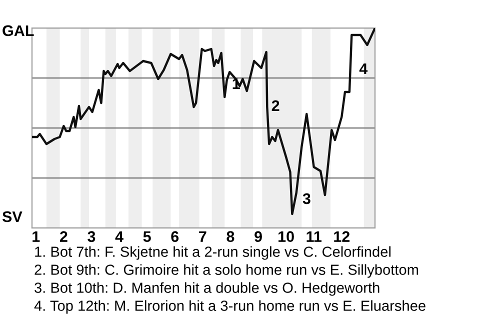 This screenshot has width=480, height=320. What do you see at coordinates (147, 236) in the screenshot?
I see `x-tick-label: 5` at bounding box center [147, 236].